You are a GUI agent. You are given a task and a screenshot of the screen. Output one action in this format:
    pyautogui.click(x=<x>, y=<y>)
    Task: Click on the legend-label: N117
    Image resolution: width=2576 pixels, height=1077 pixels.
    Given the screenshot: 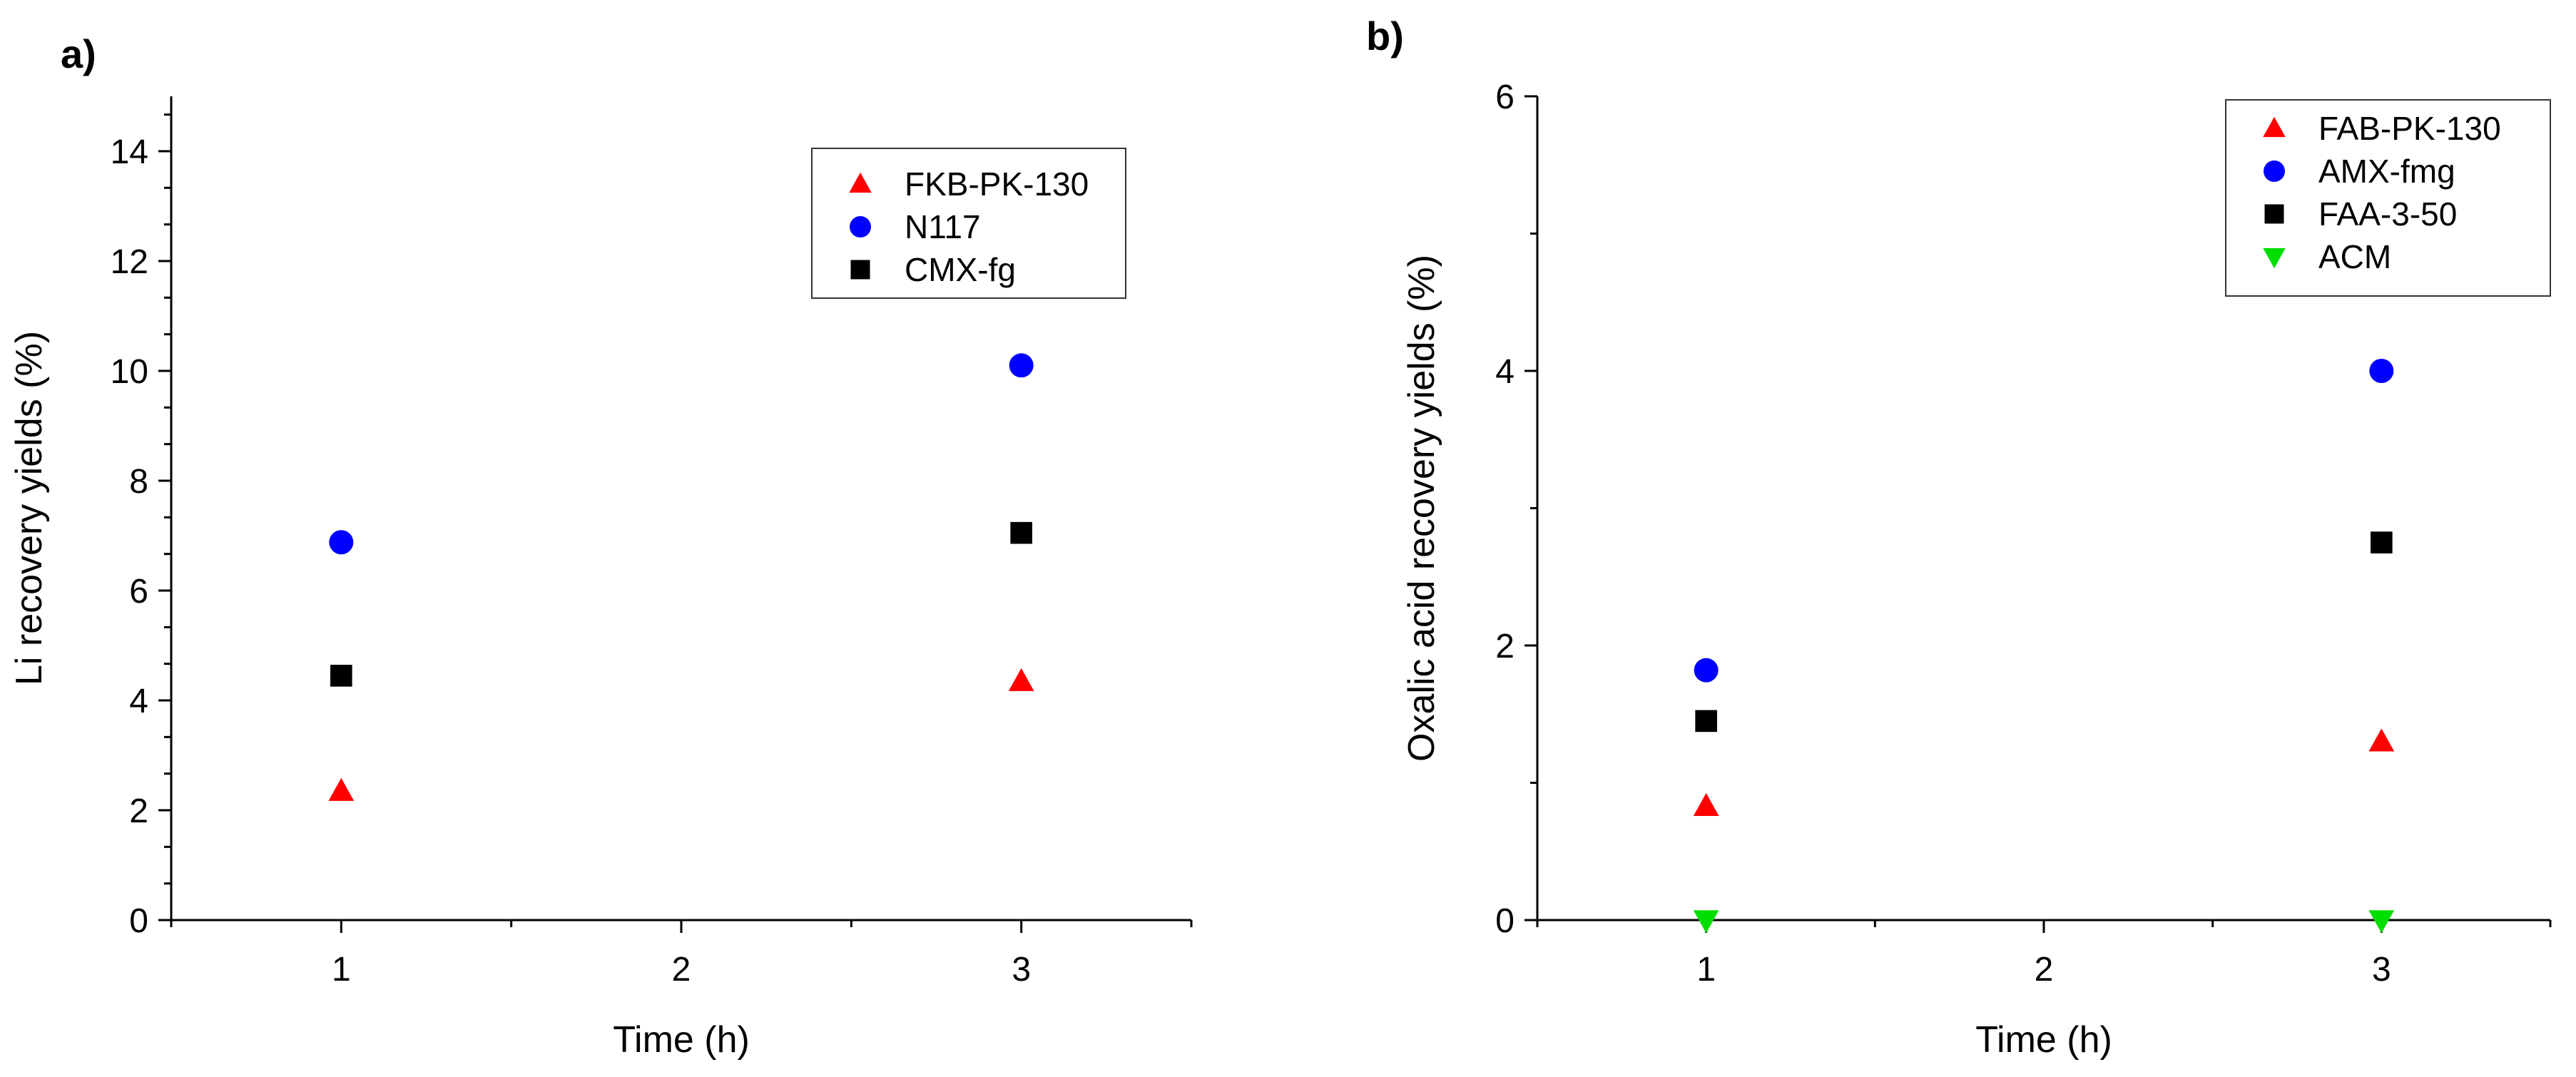 What is the action you would take?
    pyautogui.click(x=943, y=226)
    